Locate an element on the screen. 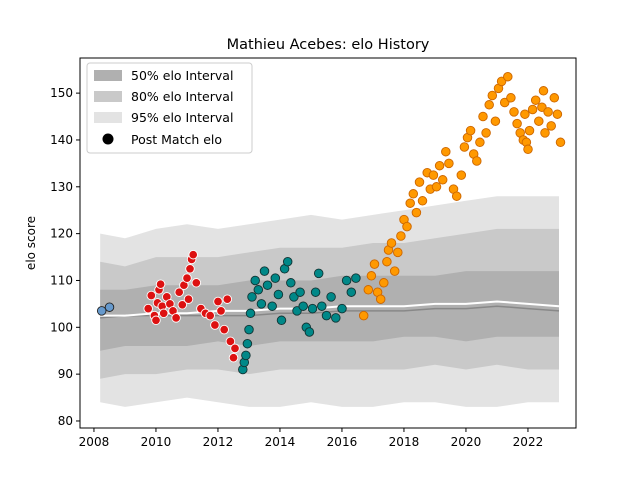 Image resolution: width=640 pixels, height=480 pixels. y-tick-label: 150 is located at coordinates (61, 93).